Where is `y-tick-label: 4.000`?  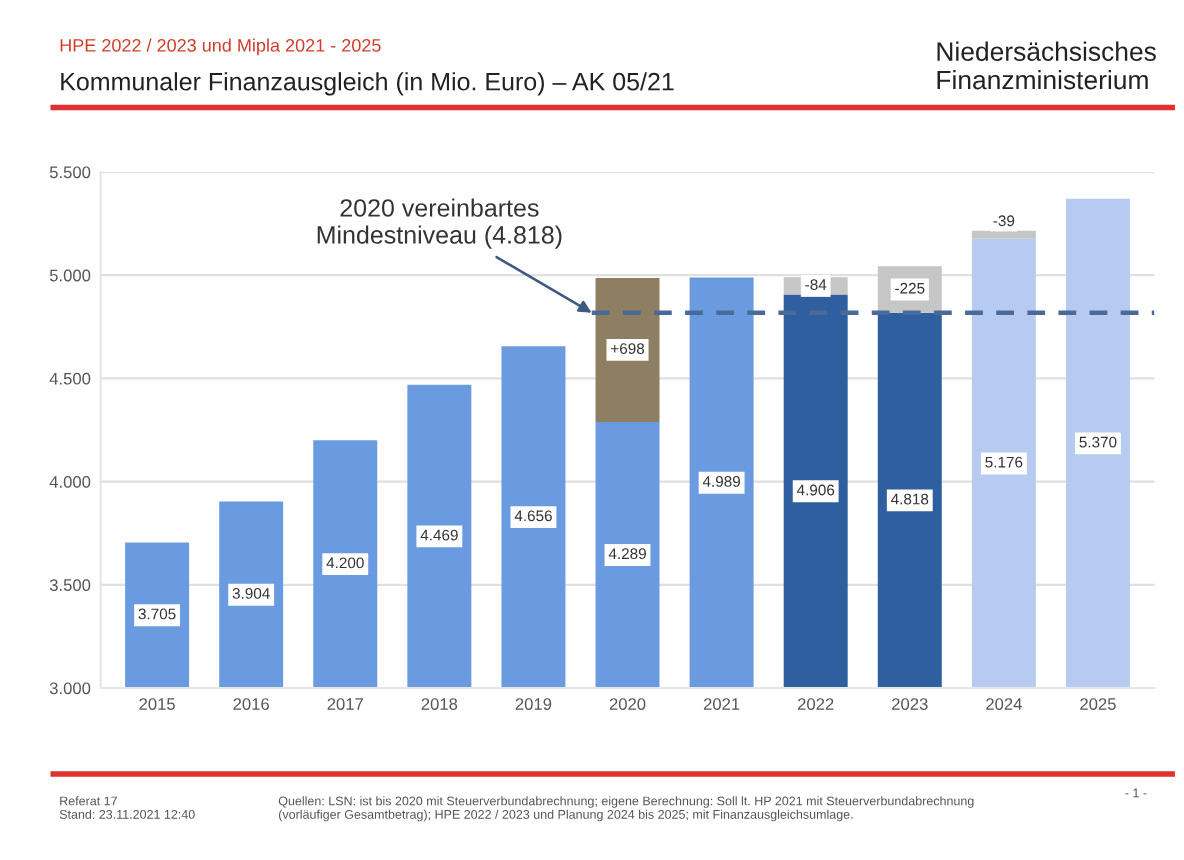
y-tick-label: 4.000 is located at coordinates (70, 482).